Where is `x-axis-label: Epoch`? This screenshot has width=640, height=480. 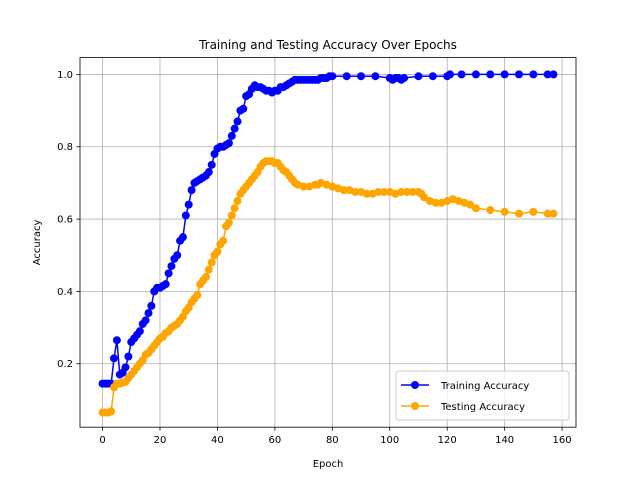 x-axis-label: Epoch is located at coordinates (328, 464).